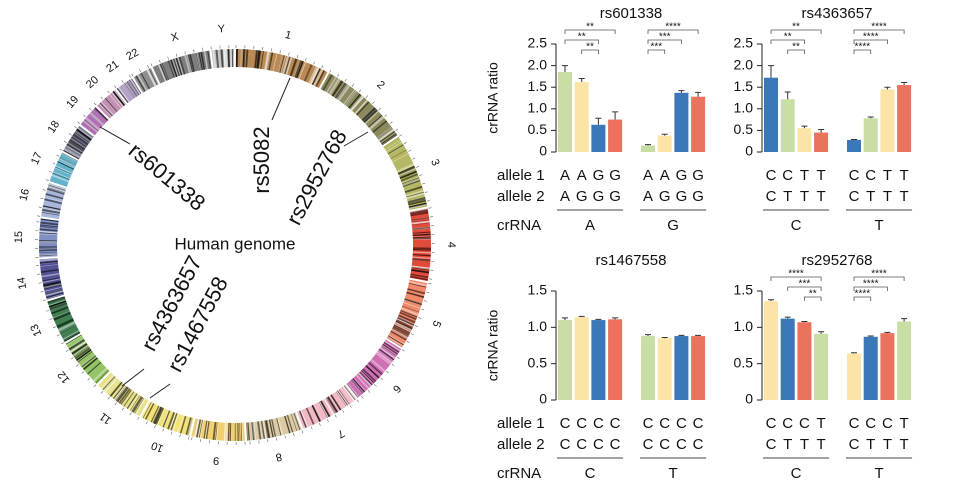 This screenshot has width=974, height=490. I want to click on chart-title: rs2952768, so click(837, 260).